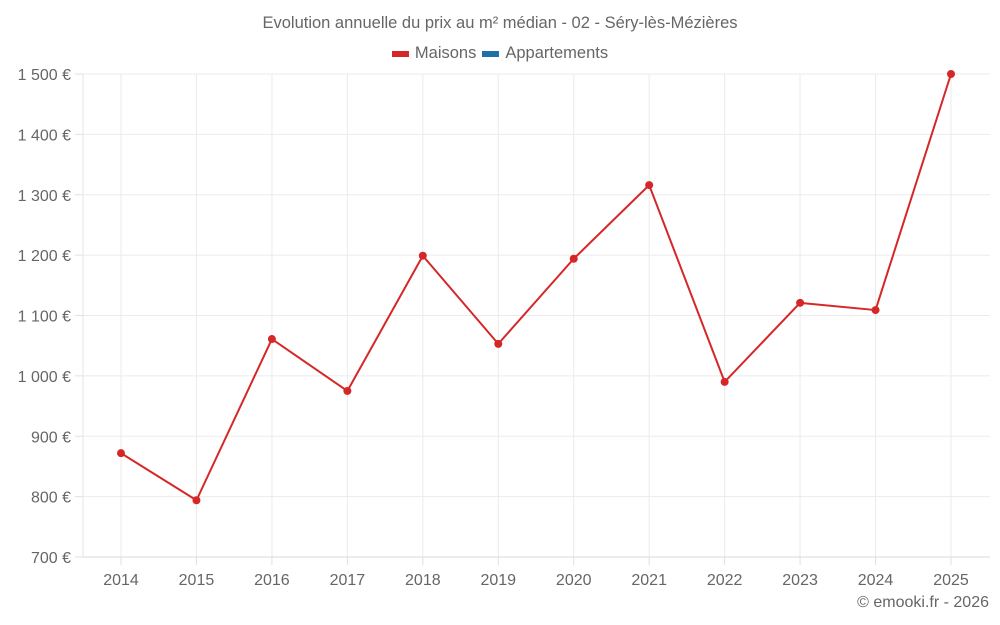 The image size is (1000, 625). Describe the element at coordinates (51, 498) in the screenshot. I see `y-tick-label: 800 €` at that location.